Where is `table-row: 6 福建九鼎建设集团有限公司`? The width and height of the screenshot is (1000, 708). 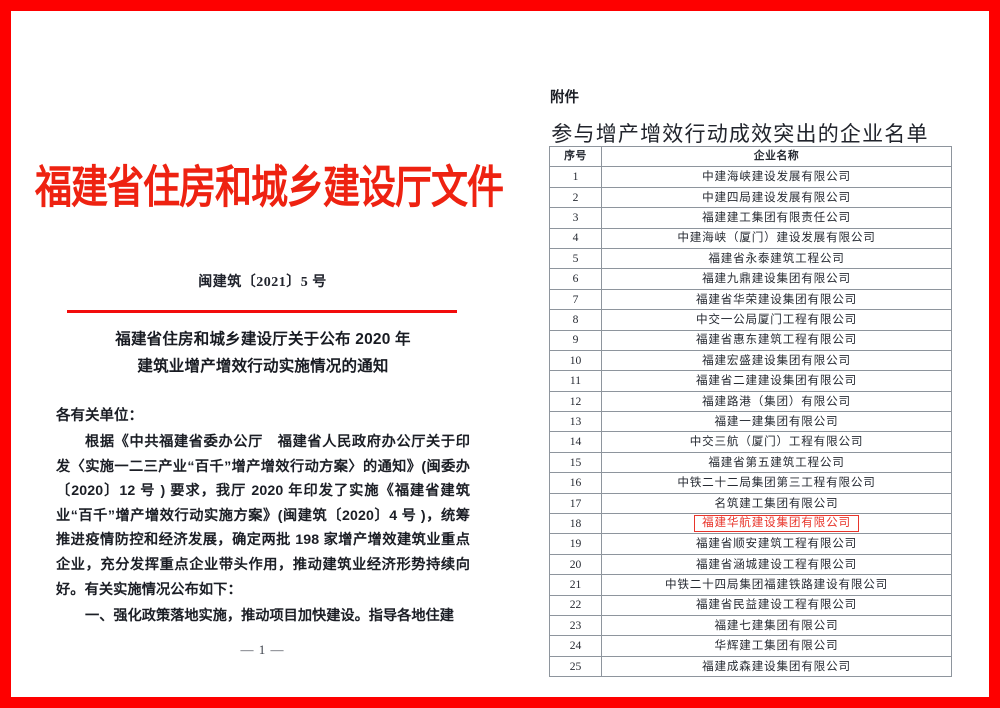
table-row: 6 福建九鼎建设集团有限公司 is located at coordinates (750, 279).